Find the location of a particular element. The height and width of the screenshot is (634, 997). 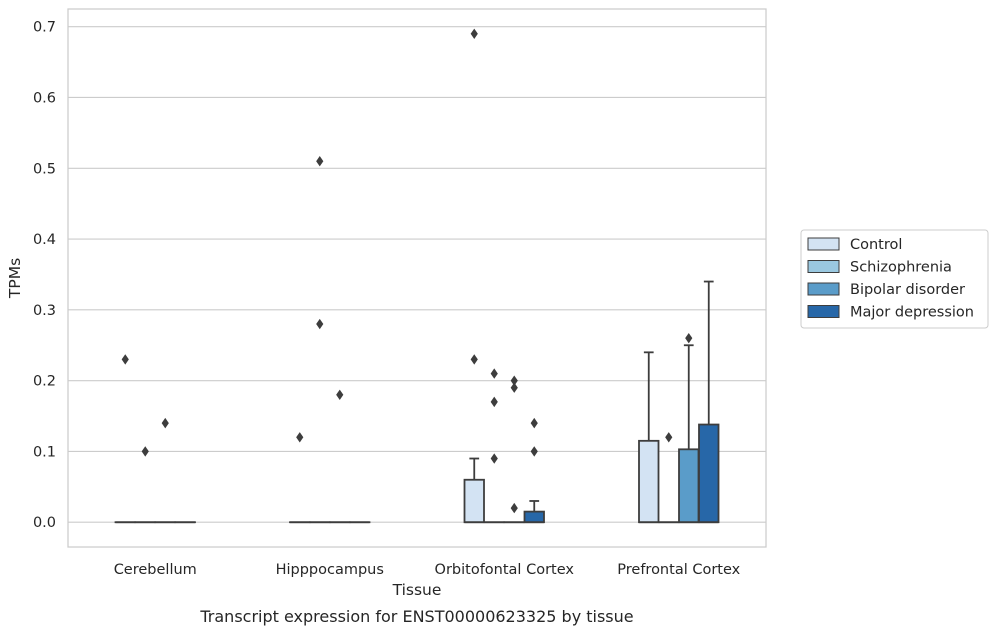

y-axis-label: TPMs is located at coordinates (15, 278).